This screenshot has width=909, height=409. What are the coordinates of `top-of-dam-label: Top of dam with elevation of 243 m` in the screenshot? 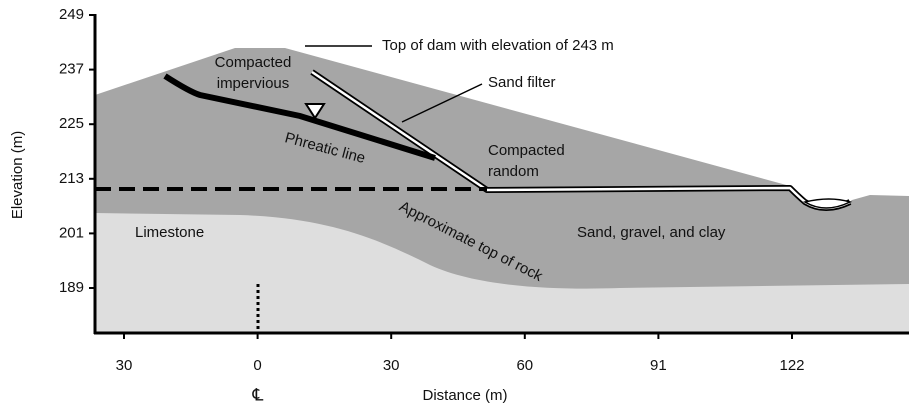 It's located at (498, 45).